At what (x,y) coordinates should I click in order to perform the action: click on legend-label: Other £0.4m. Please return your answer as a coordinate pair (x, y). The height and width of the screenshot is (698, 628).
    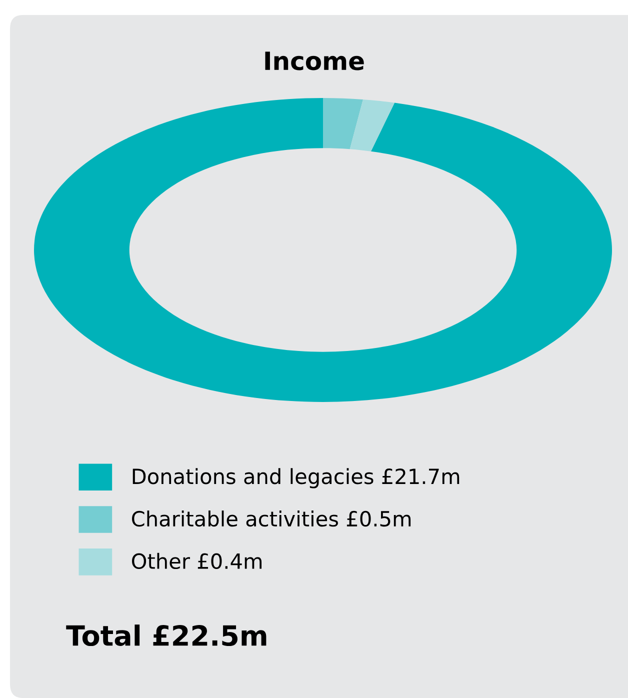
    Looking at the image, I should click on (197, 561).